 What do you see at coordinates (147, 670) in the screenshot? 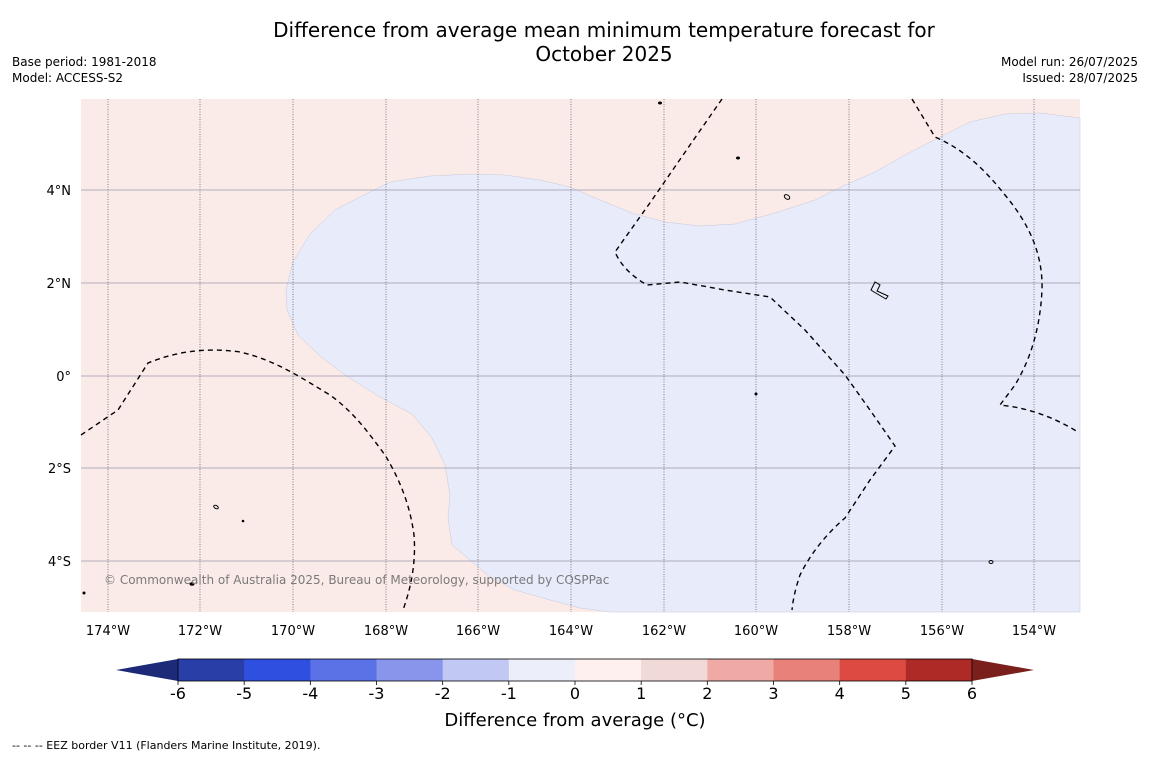
I see `colorbar-low-extension` at bounding box center [147, 670].